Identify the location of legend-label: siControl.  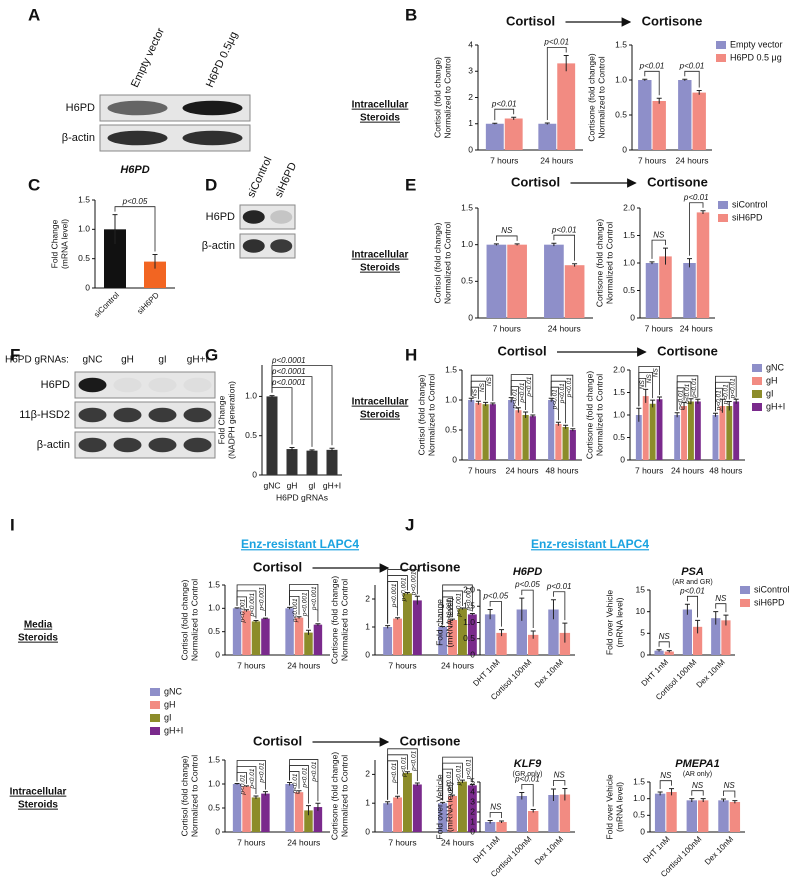
(750, 204).